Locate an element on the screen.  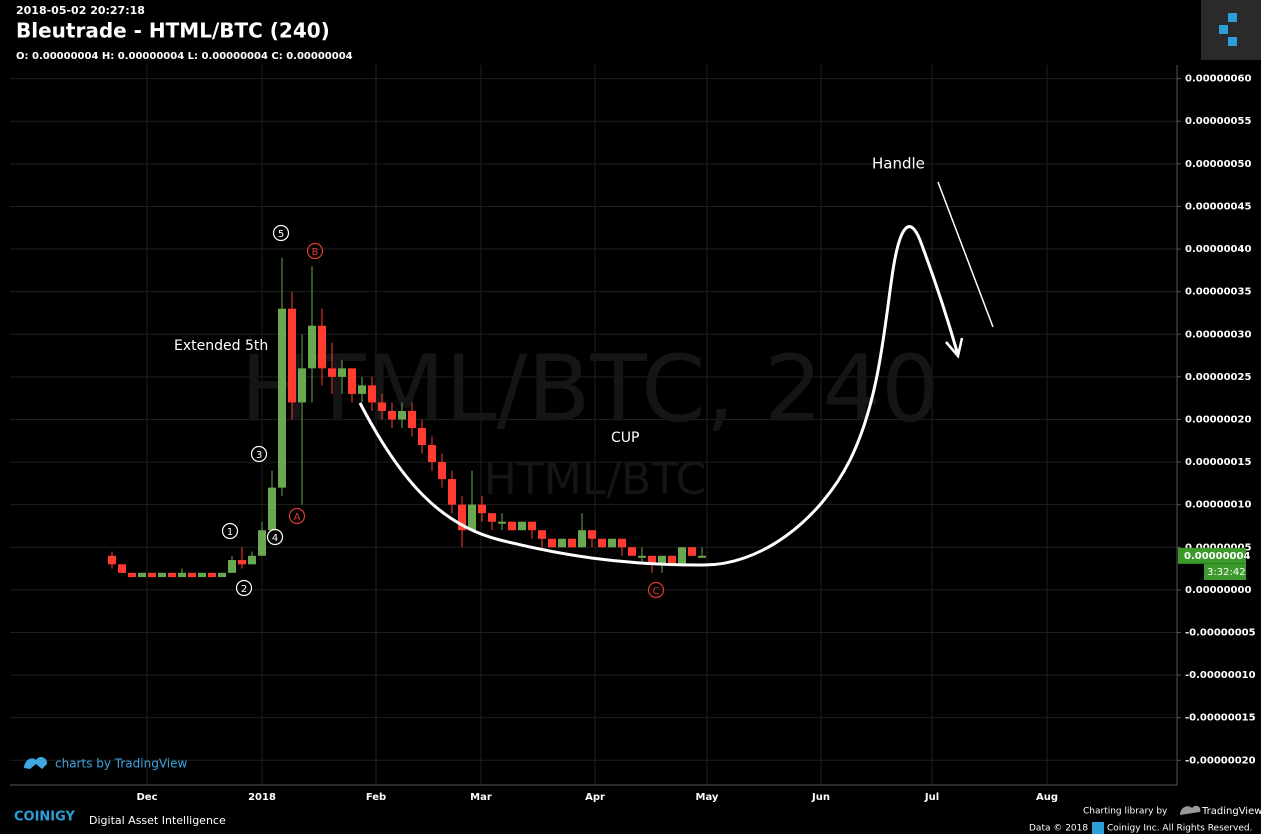
y-tick-label: -0.00000010 is located at coordinates (1220, 675).